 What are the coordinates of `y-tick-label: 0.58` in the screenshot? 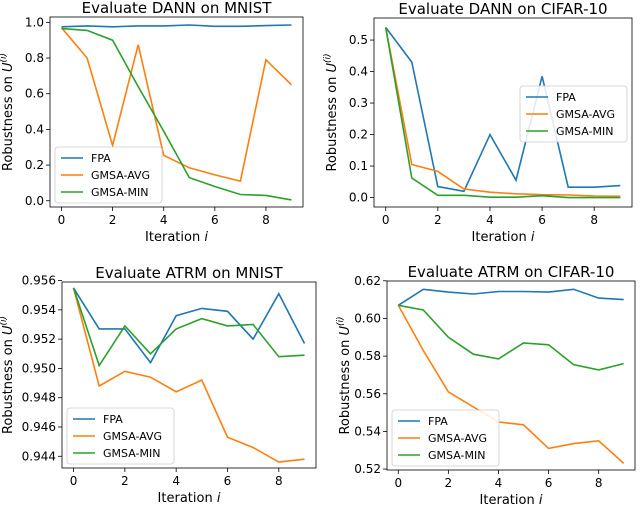 It's located at (367, 356).